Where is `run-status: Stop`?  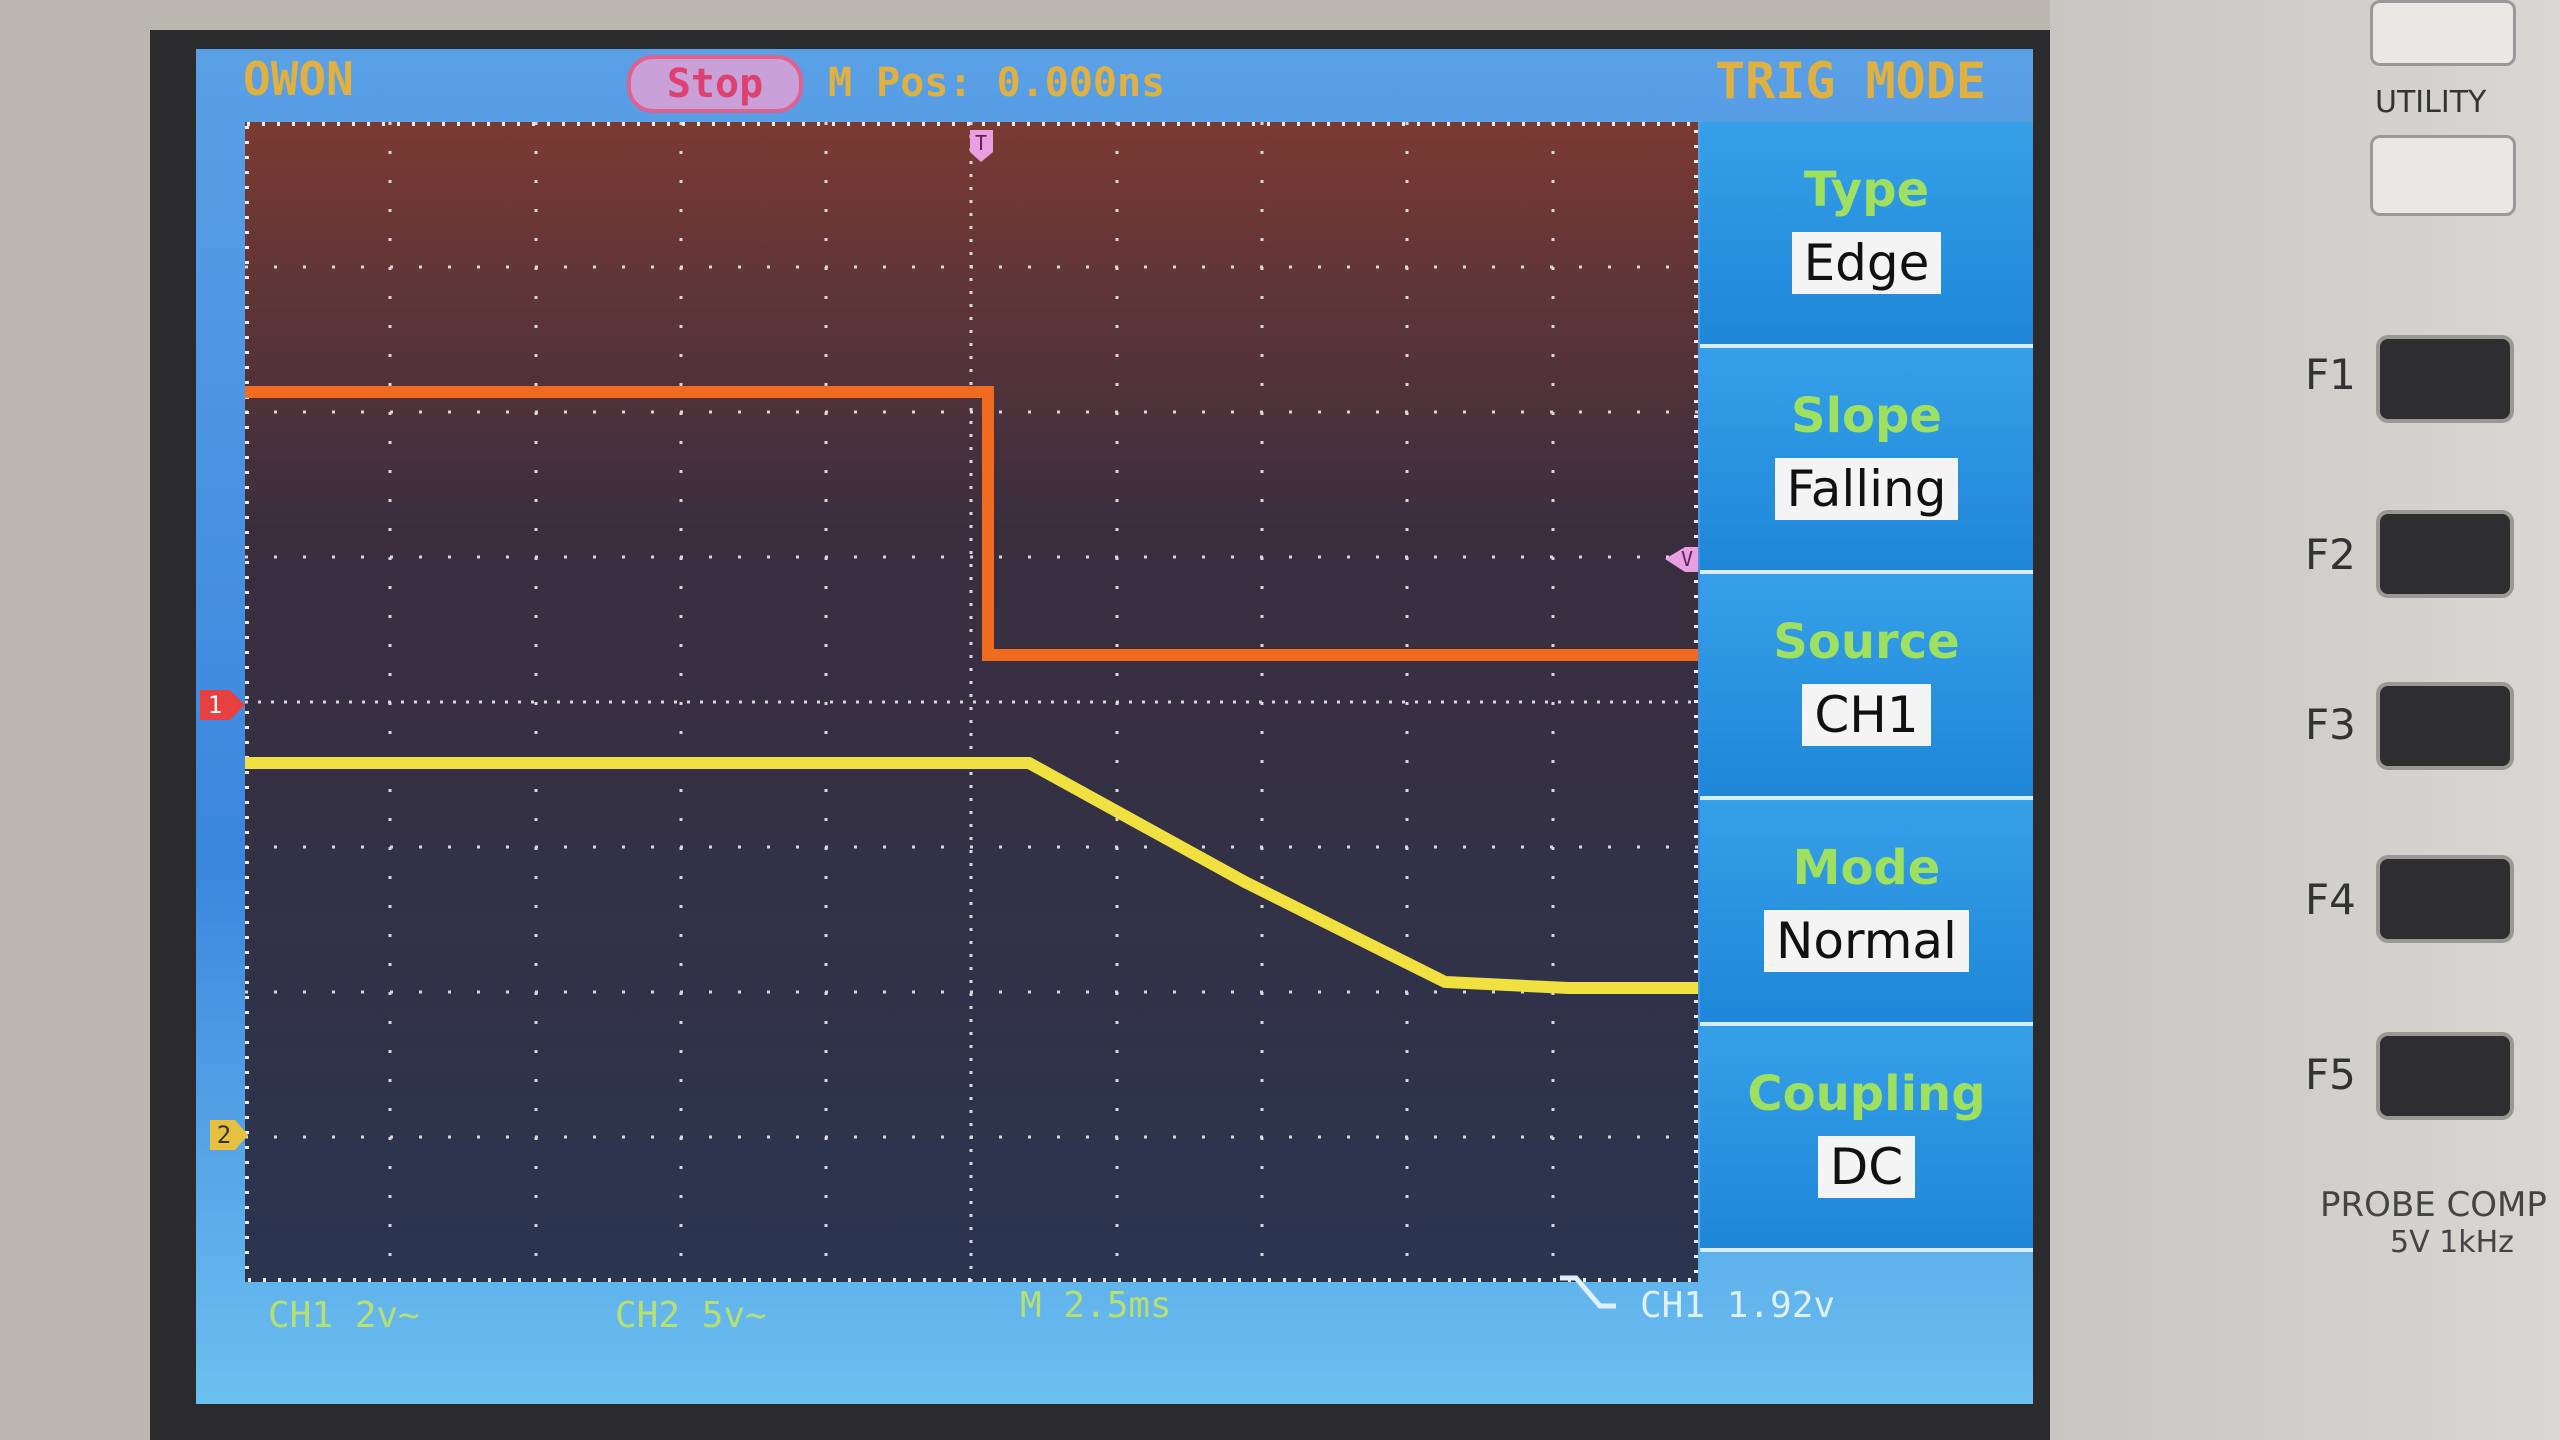
run-status: Stop is located at coordinates (715, 84).